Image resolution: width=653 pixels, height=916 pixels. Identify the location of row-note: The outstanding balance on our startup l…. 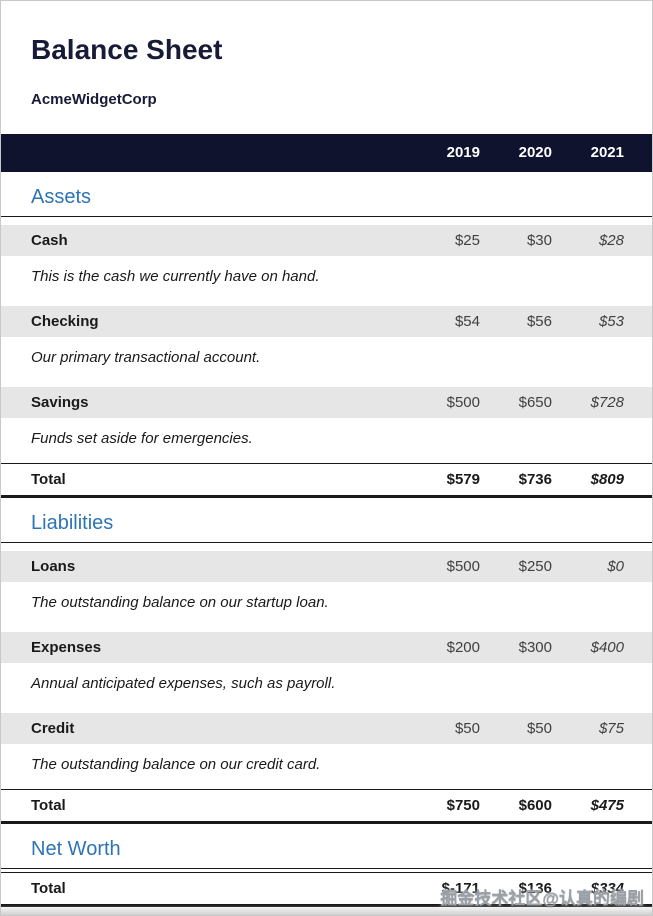
(326, 603).